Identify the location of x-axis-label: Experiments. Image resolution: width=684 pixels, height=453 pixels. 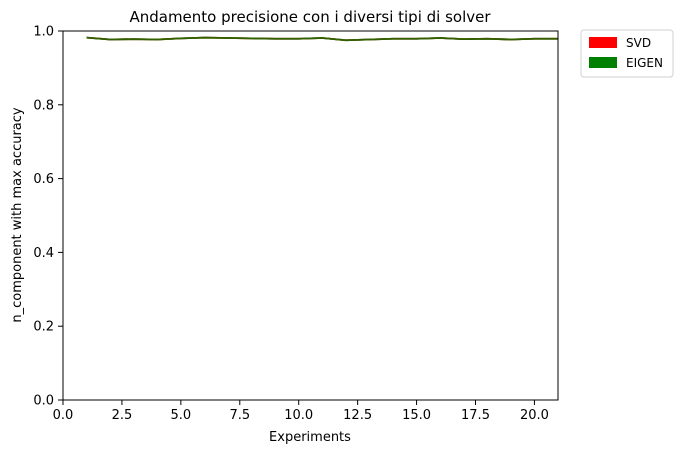
(310, 437).